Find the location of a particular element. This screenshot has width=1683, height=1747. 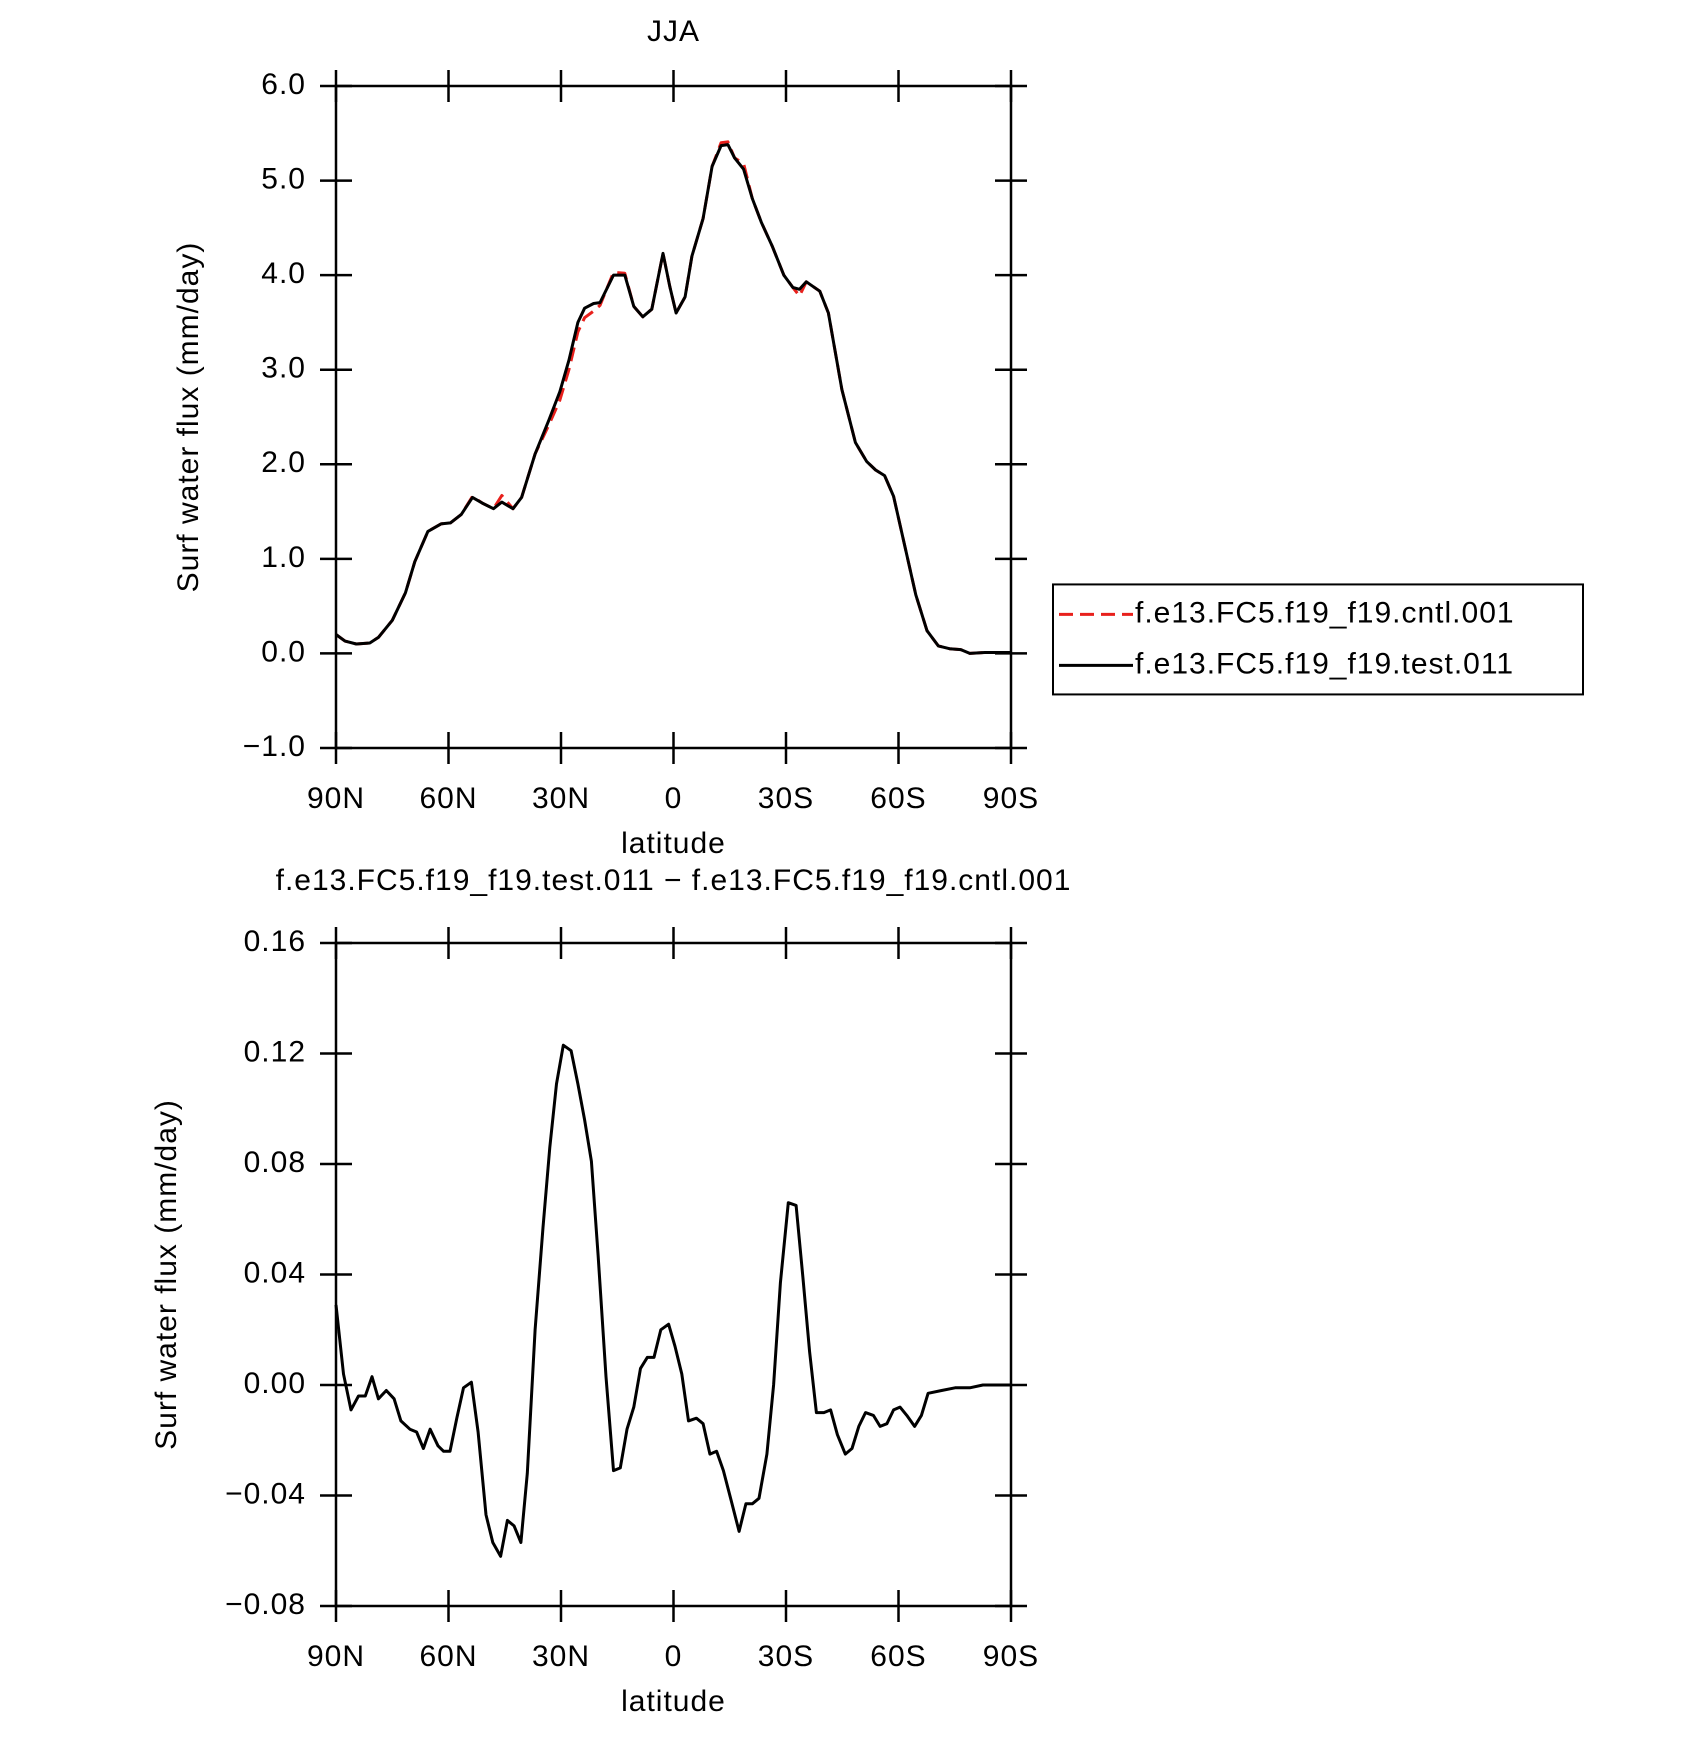

legend-label: f.e13.FC5.f19_f19.cntl.001 is located at coordinates (1325, 612).